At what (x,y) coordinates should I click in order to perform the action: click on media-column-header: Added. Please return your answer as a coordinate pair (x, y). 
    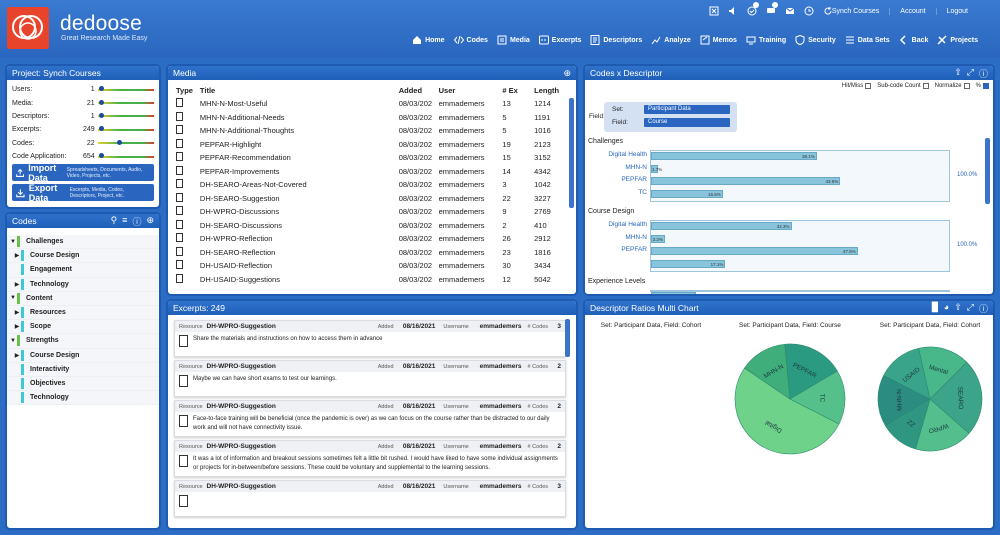
    Looking at the image, I should click on (410, 90).